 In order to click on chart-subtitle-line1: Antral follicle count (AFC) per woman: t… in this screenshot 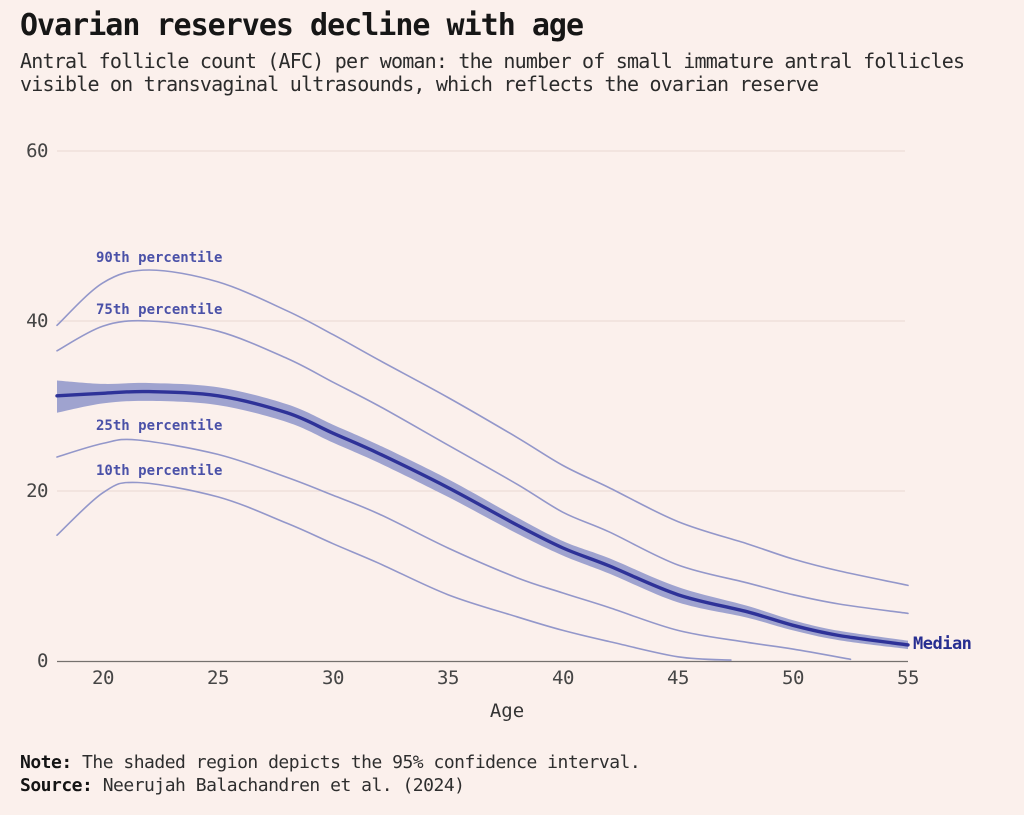, I will do `click(492, 61)`.